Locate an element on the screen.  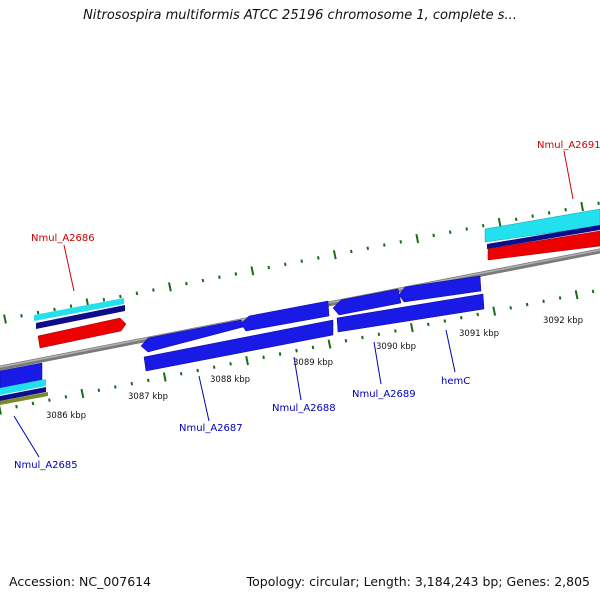
gene-label: Nmul_A2687 is located at coordinates (211, 428).